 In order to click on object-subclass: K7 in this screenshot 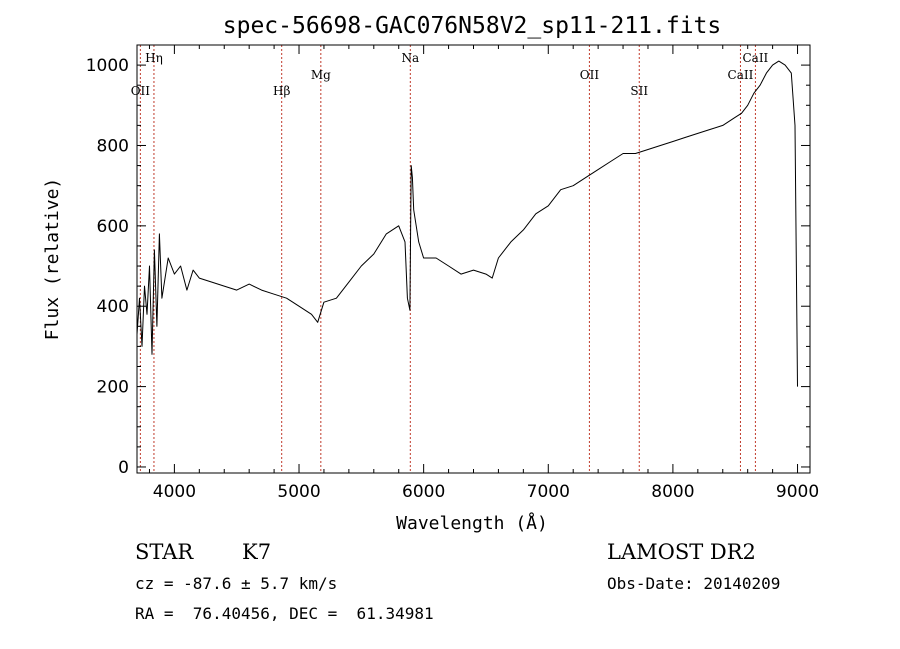, I will do `click(257, 552)`.